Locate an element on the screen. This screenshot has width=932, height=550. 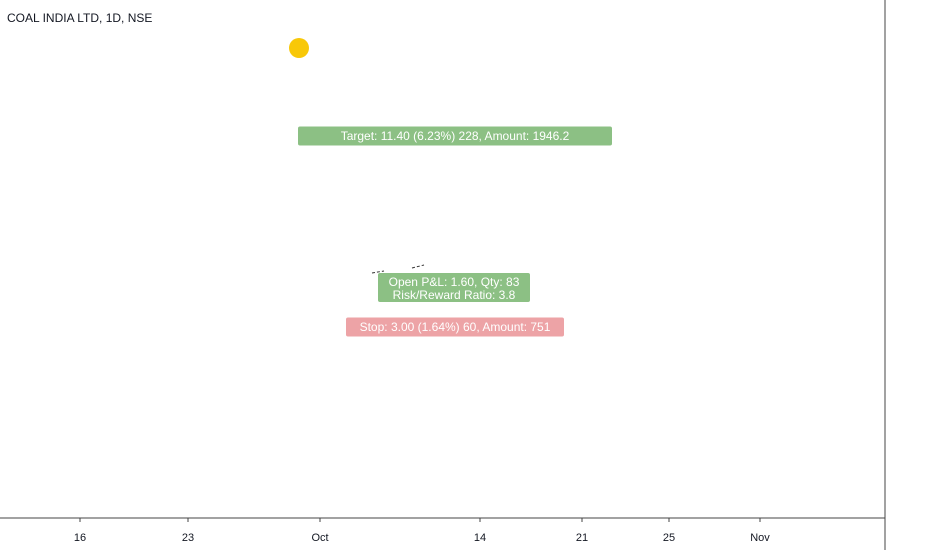
pnl-text: Open P&L: 1.60, Qty: 83 is located at coordinates (454, 282).